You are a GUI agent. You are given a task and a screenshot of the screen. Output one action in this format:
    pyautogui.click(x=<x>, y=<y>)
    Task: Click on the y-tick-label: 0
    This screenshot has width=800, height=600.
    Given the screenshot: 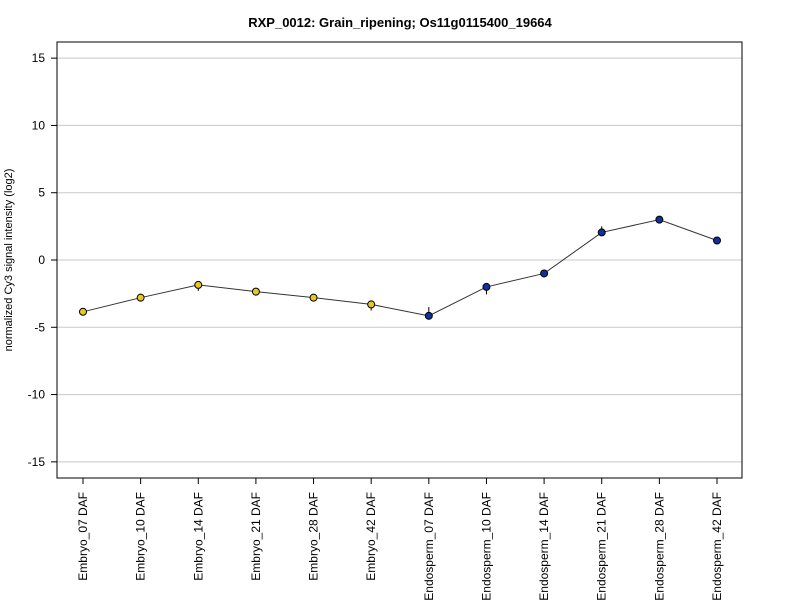 What is the action you would take?
    pyautogui.click(x=41, y=260)
    